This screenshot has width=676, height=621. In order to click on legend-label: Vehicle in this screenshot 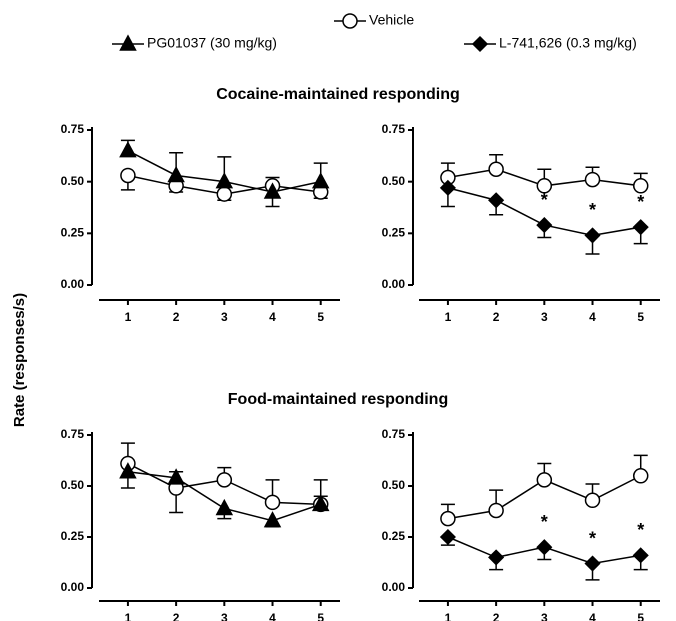, I will do `click(391, 20)`.